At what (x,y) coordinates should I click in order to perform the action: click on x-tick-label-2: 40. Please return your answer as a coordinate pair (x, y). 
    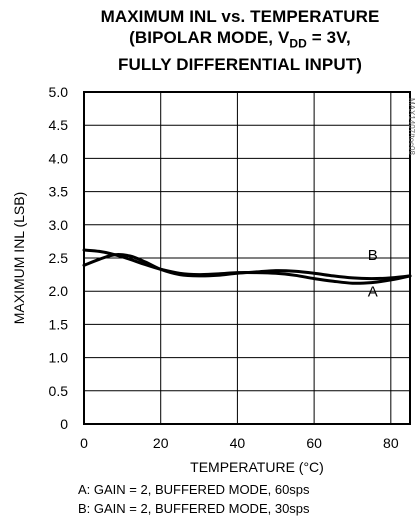
    Looking at the image, I should click on (238, 443).